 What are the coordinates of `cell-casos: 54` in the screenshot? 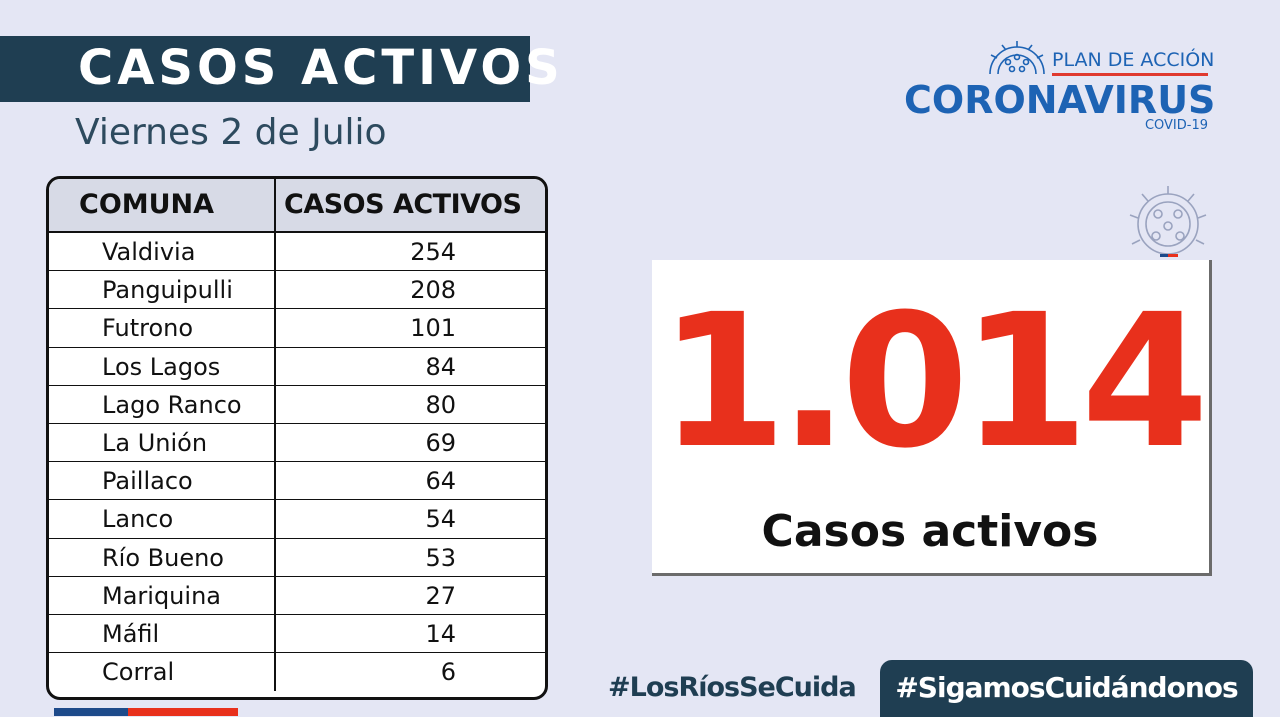 It's located at (440, 519).